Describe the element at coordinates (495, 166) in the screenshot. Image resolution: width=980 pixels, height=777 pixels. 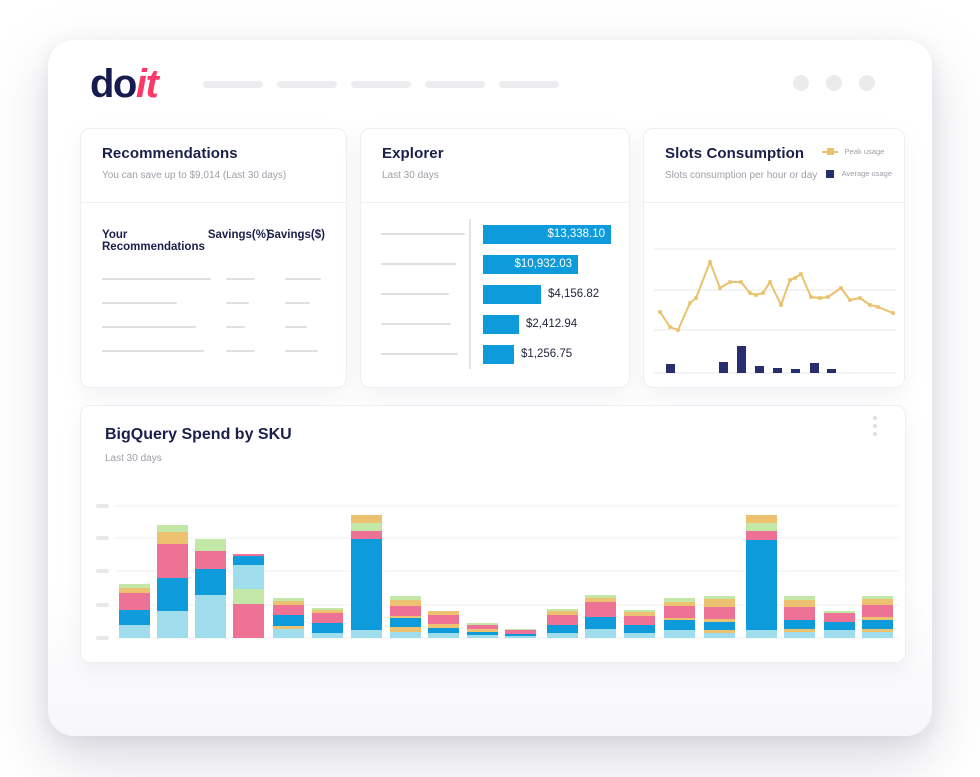
I see `explorer-header: Explorer Last 30 days` at that location.